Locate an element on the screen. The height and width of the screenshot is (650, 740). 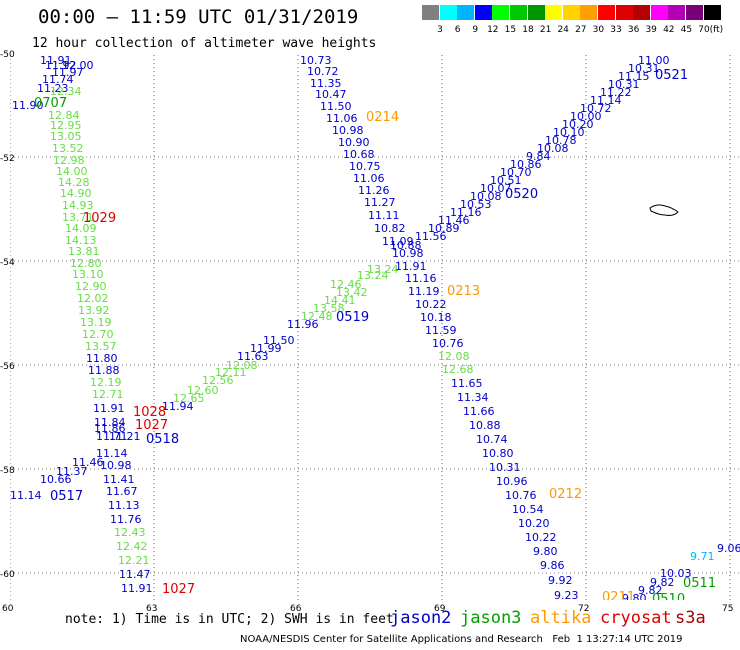
wave-height-reading: 13.52 is located at coordinates (68, 148).